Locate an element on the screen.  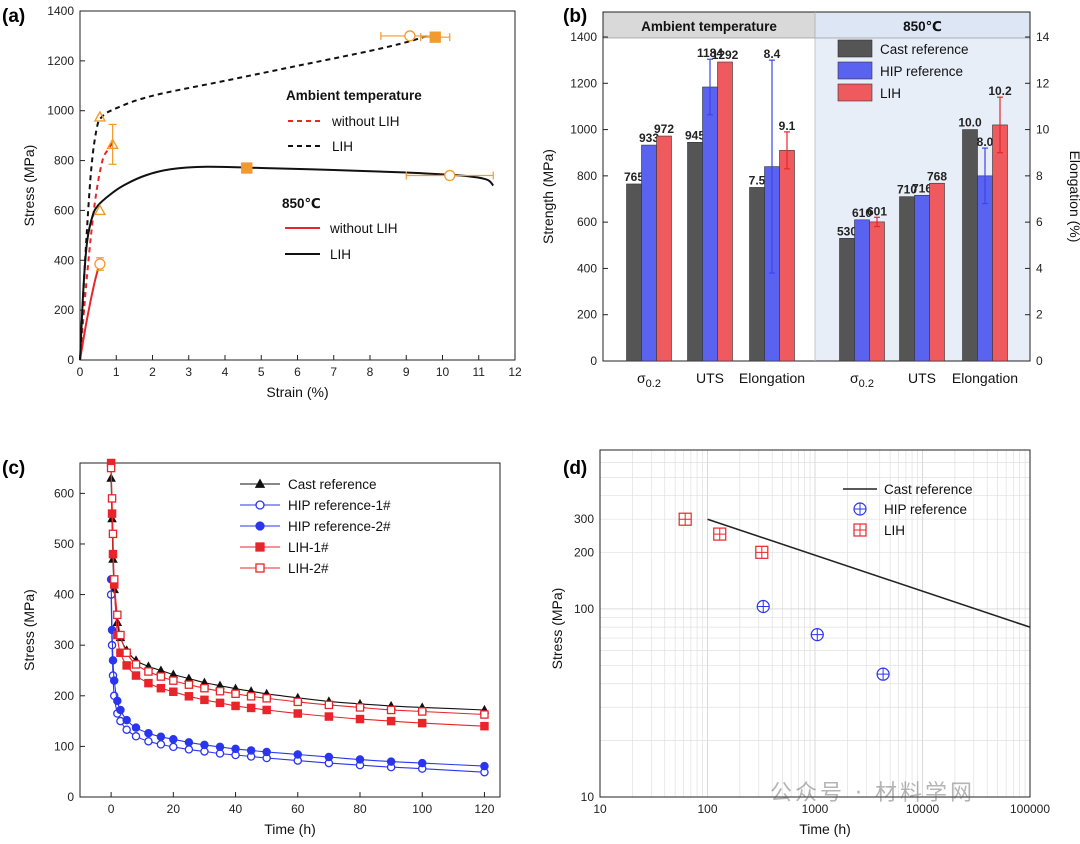
bar-label-b-3-2: 601 is located at coordinates (877, 211).